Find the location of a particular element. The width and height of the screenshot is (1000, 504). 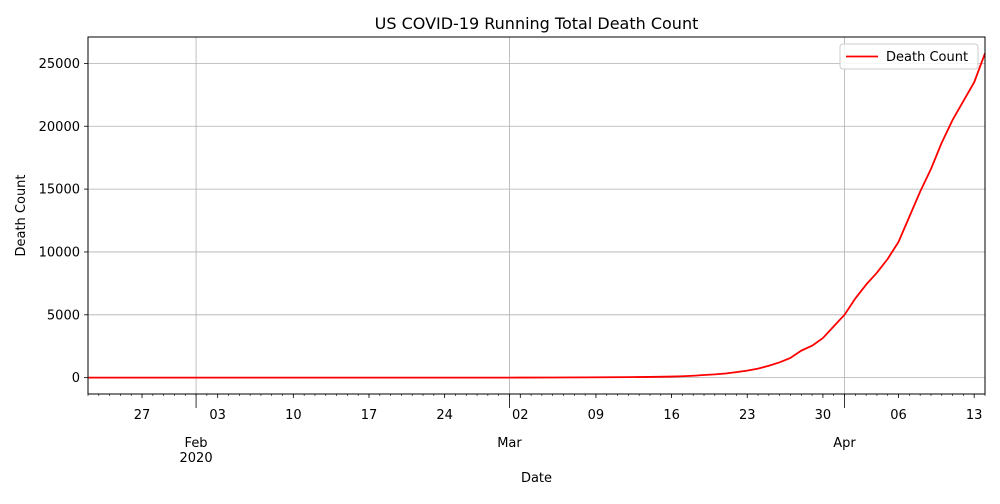

x-day-label: 09 is located at coordinates (596, 415).